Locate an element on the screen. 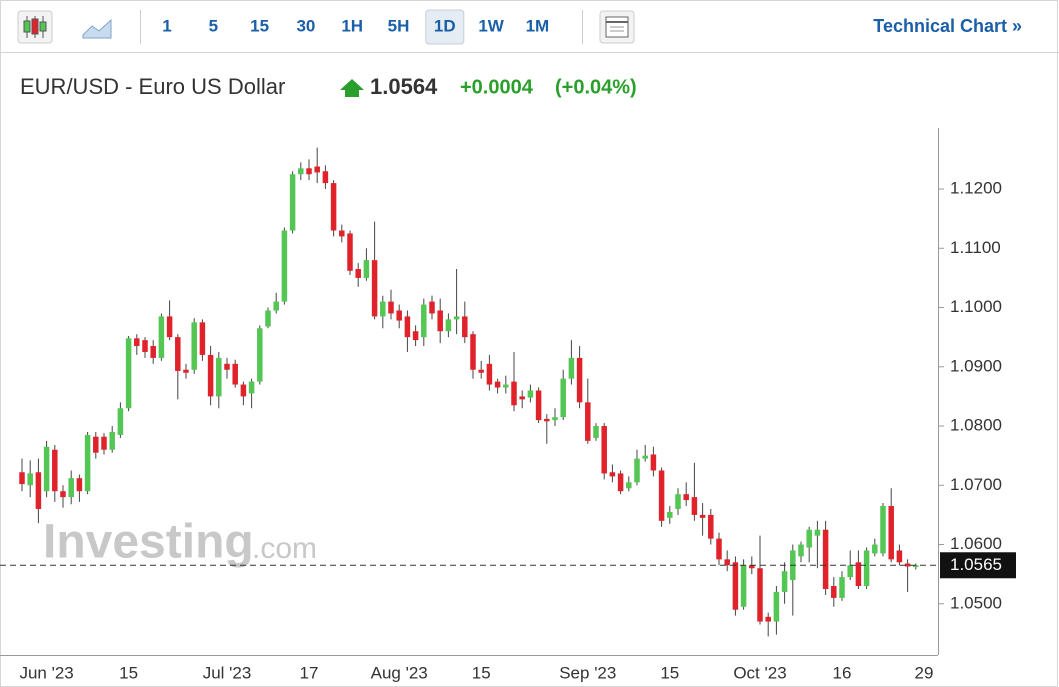  interval-button: 1D is located at coordinates (445, 25).